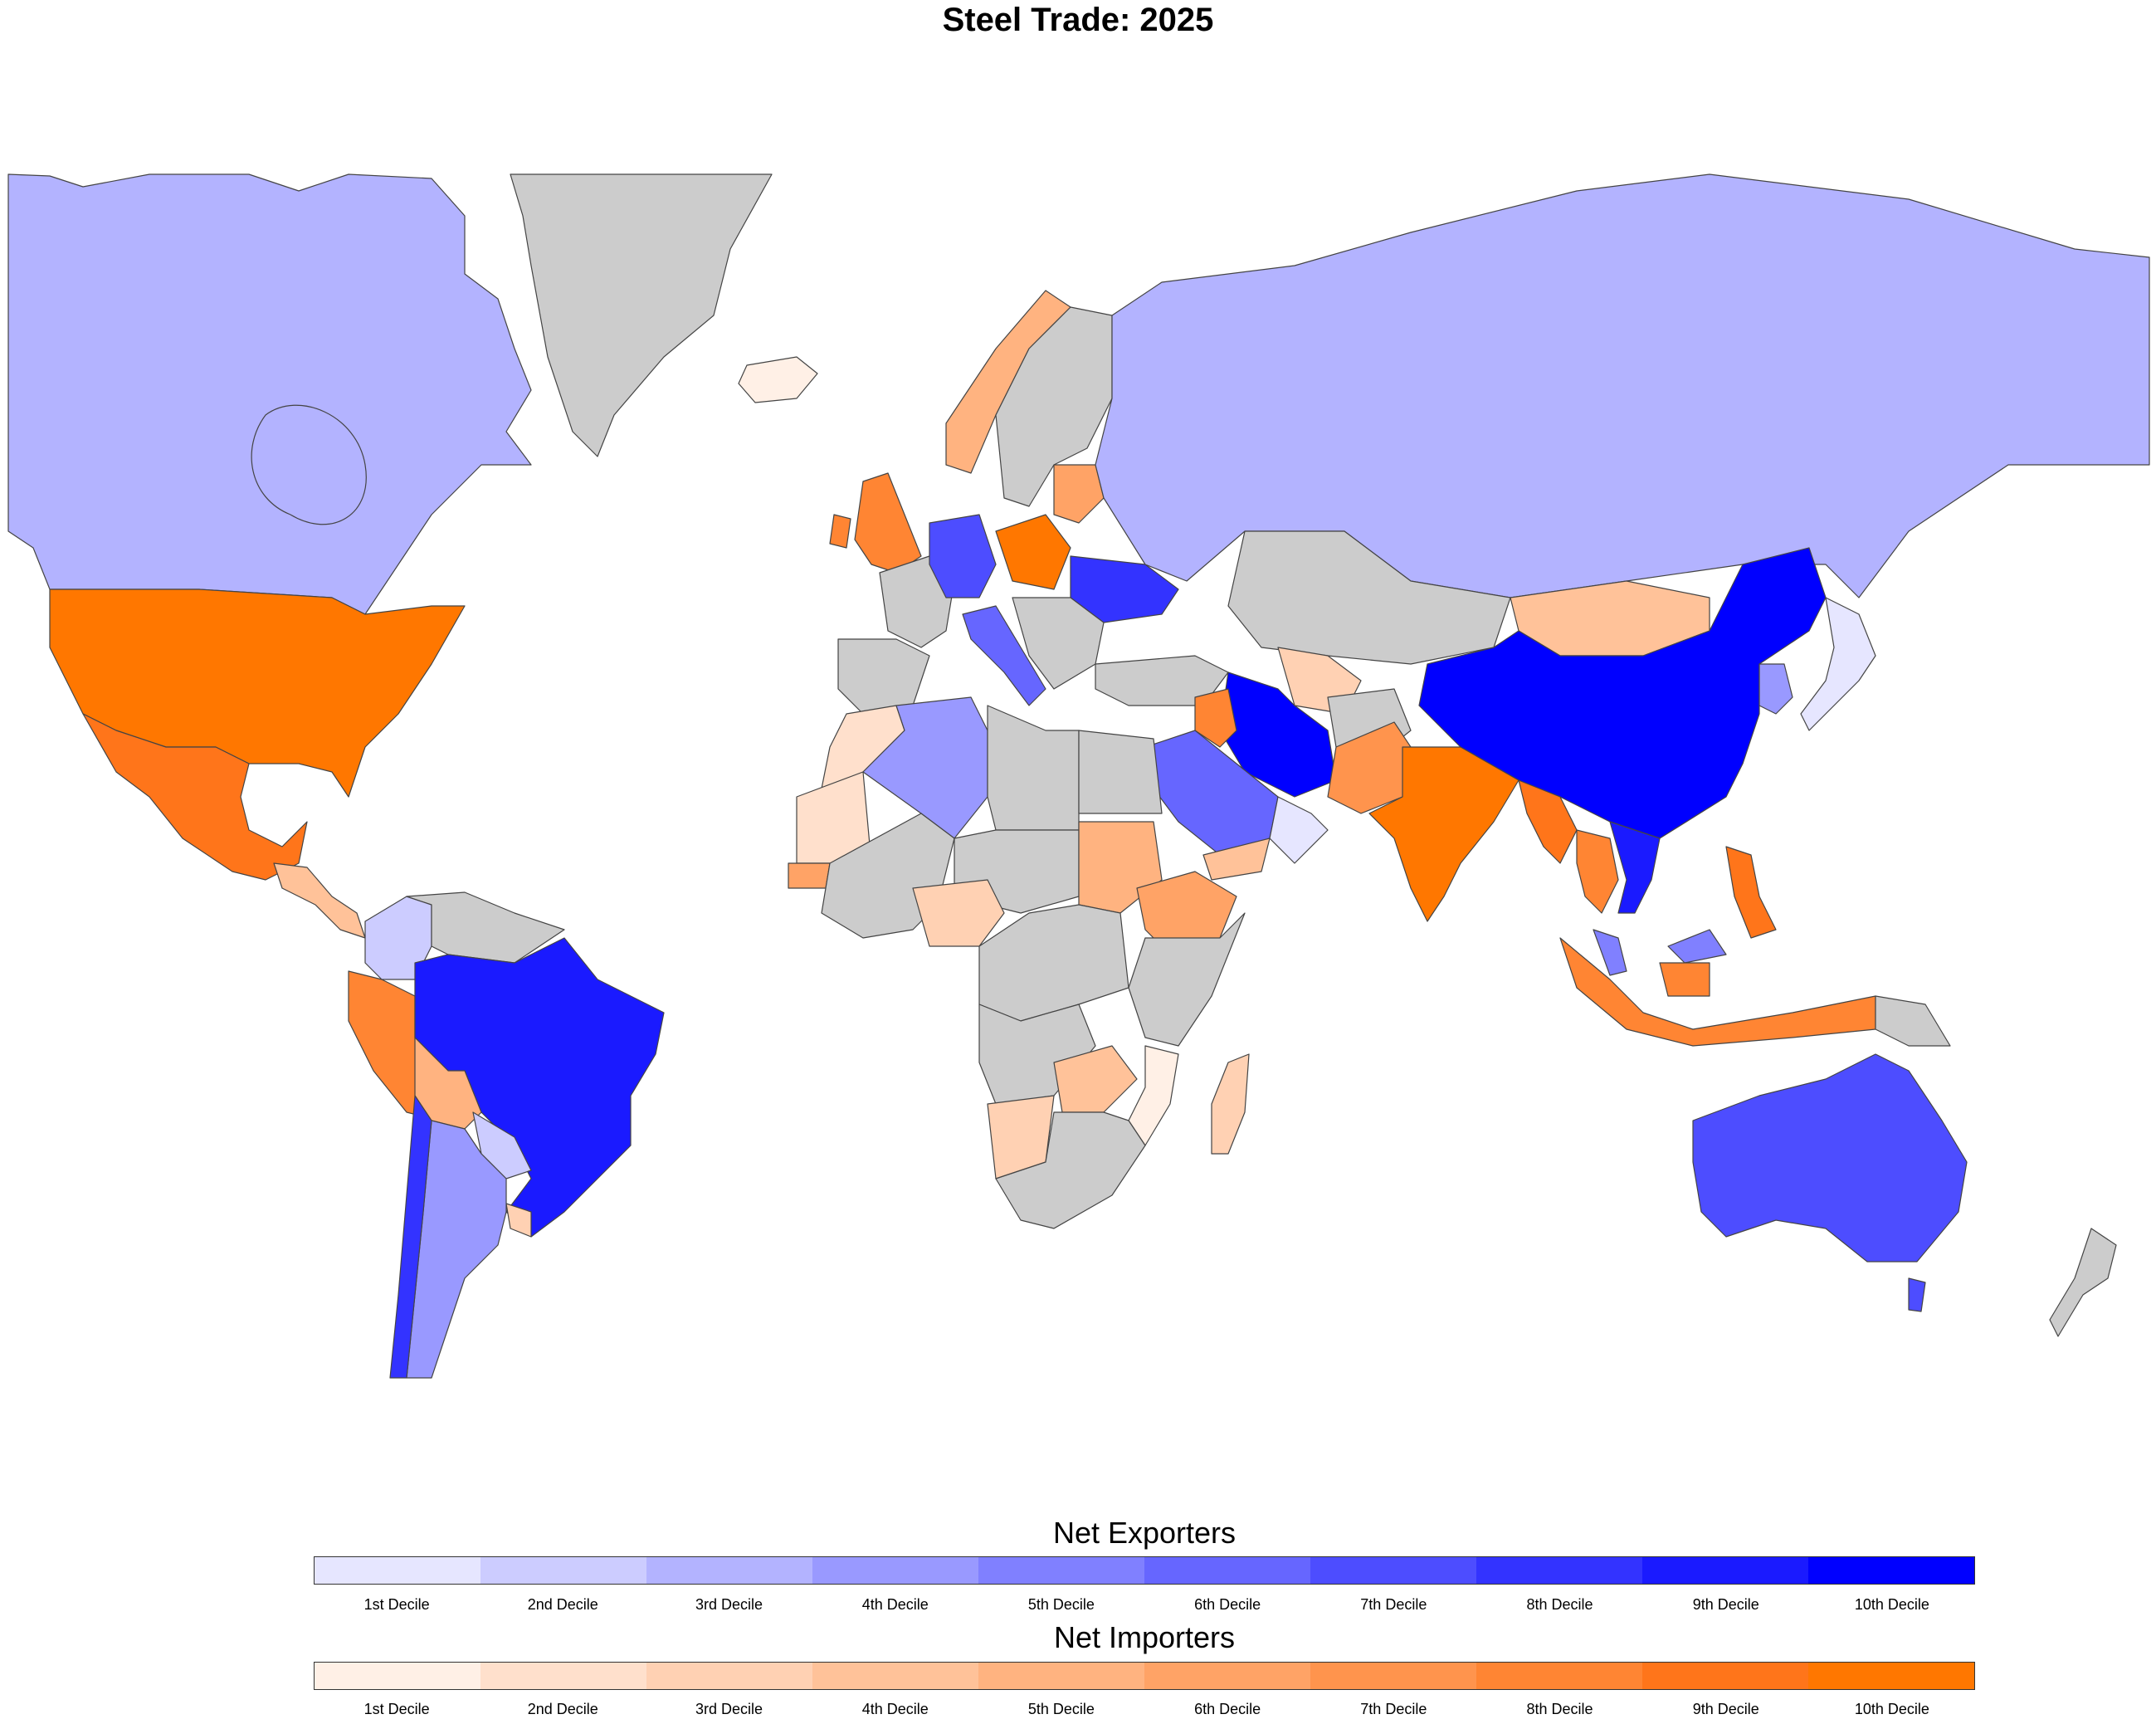 This screenshot has height=1724, width=2156. Describe the element at coordinates (1145, 1533) in the screenshot. I see `exporters-legend-title: Net Exporters` at that location.